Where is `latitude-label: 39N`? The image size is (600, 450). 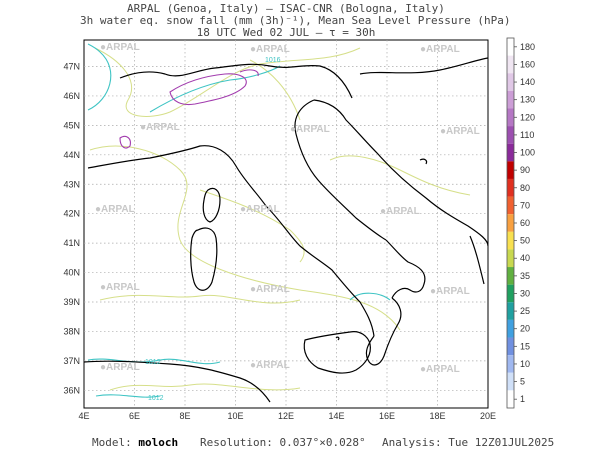 latitude-label: 39N is located at coordinates (71, 302).